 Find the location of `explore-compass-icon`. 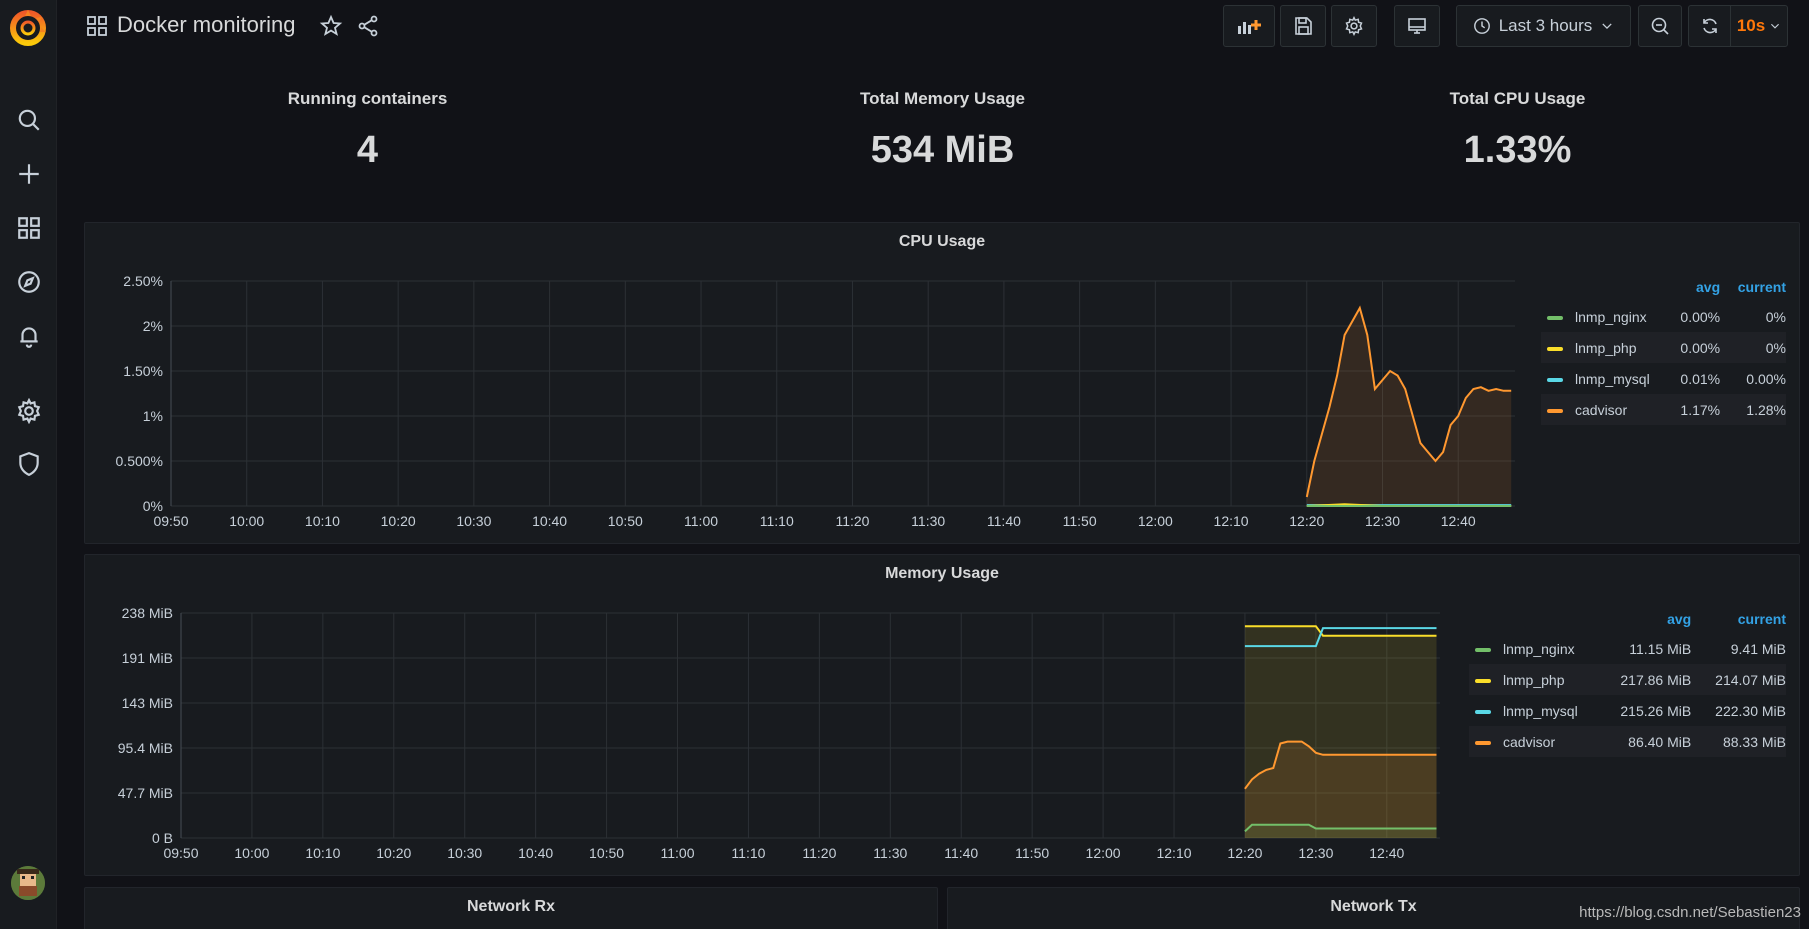

explore-compass-icon is located at coordinates (29, 282).